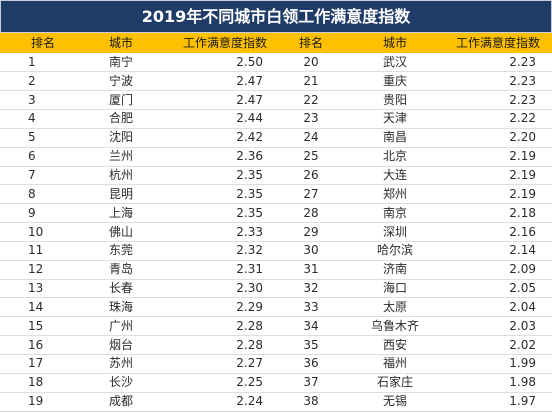 This screenshot has height=413, width=552. I want to click on index-cell: 2.44, so click(216, 119).